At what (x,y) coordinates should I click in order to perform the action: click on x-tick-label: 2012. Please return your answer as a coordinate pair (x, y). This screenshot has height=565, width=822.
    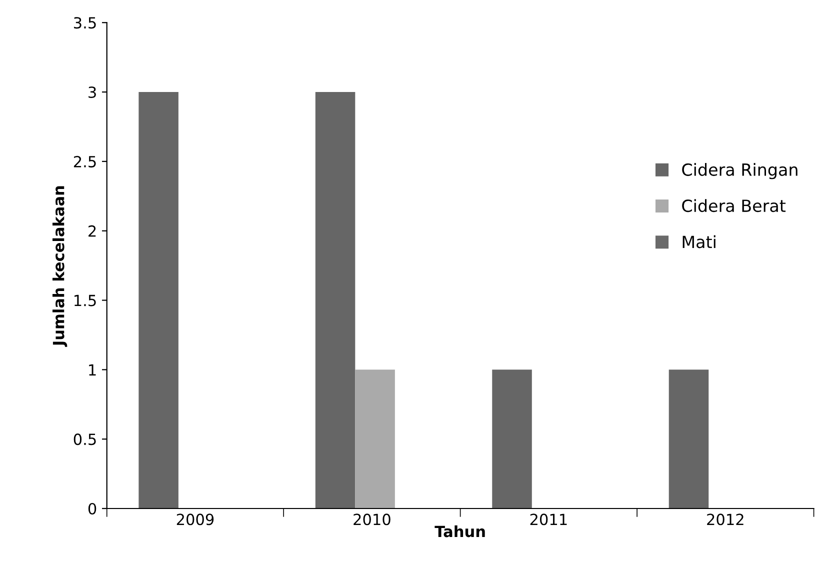
    Looking at the image, I should click on (725, 520).